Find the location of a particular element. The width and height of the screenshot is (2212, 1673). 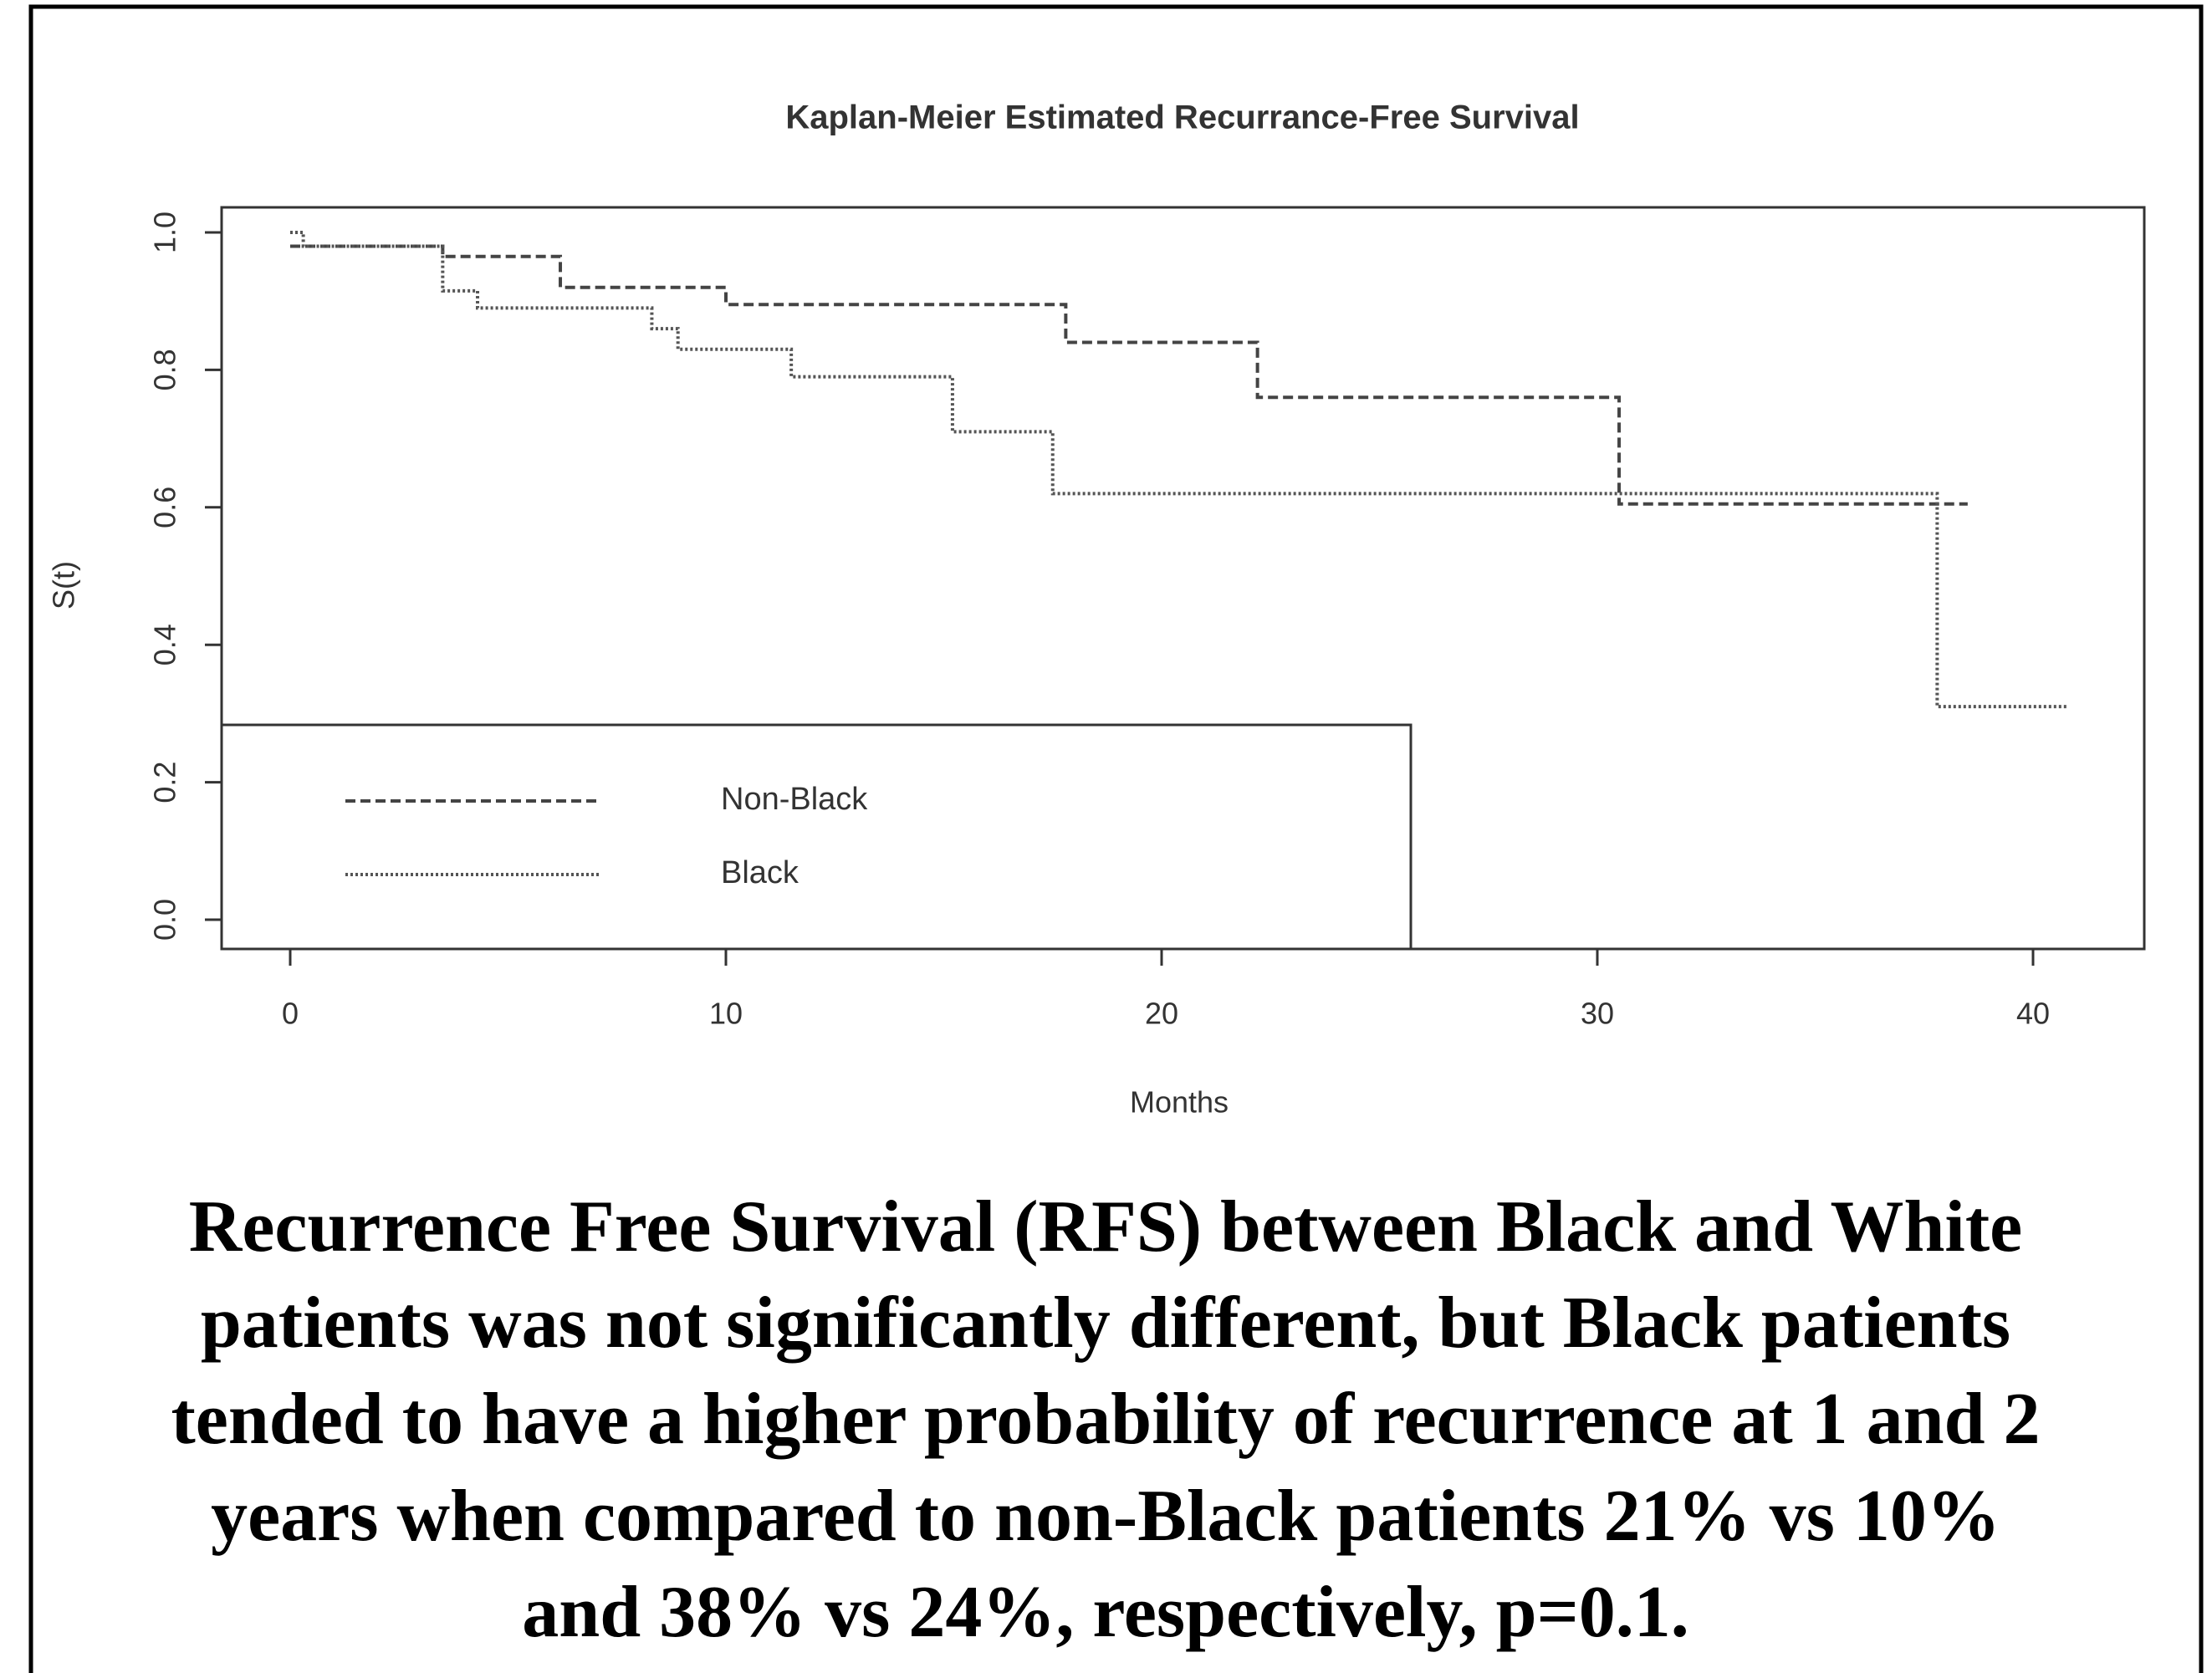

x-tick-label: 10 is located at coordinates (726, 1014).